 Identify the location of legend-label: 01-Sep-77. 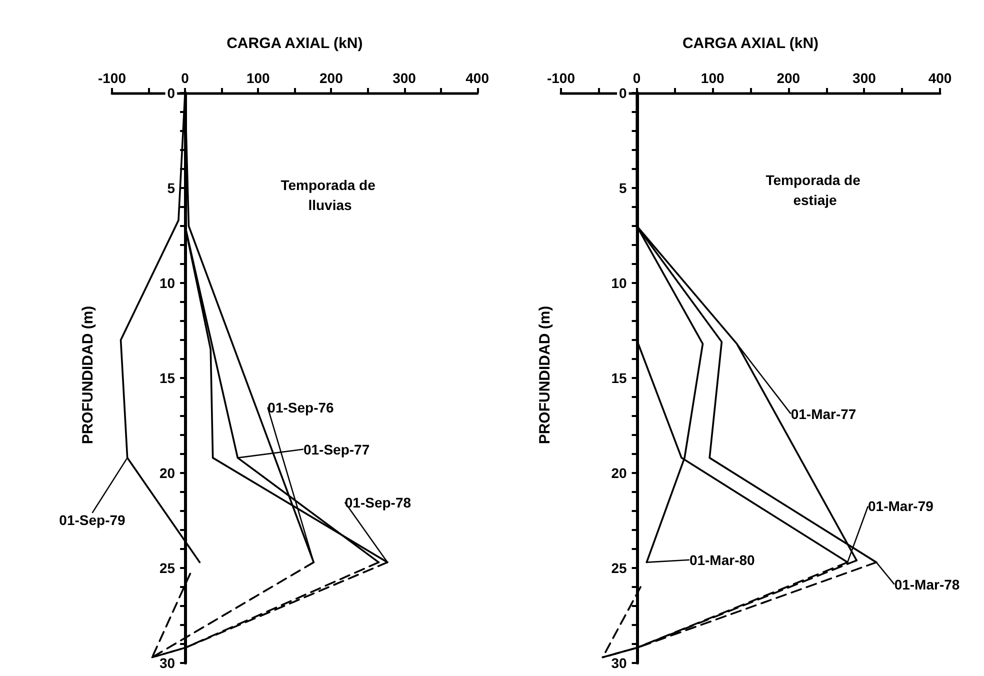
(336, 449).